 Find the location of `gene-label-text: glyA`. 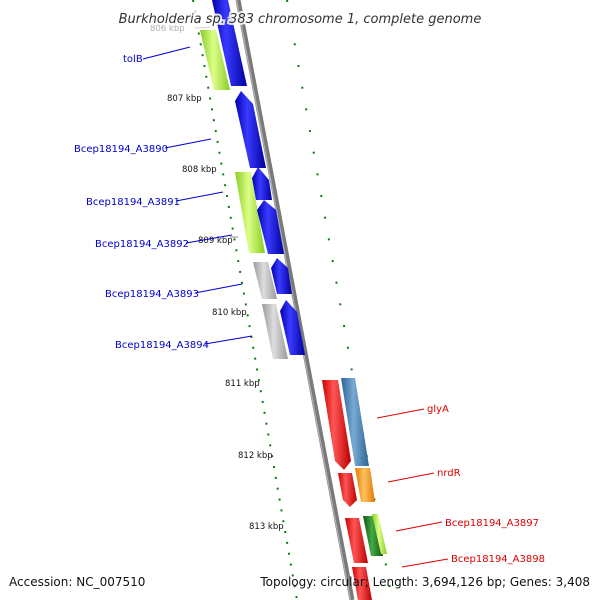

gene-label-text: glyA is located at coordinates (438, 409).